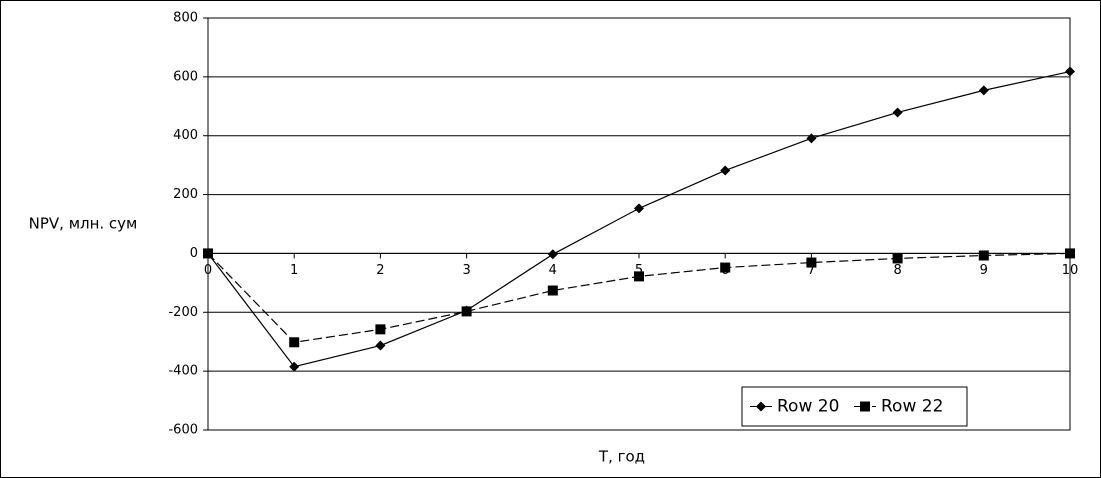  What do you see at coordinates (183, 430) in the screenshot?
I see `y-tick-label: -600` at bounding box center [183, 430].